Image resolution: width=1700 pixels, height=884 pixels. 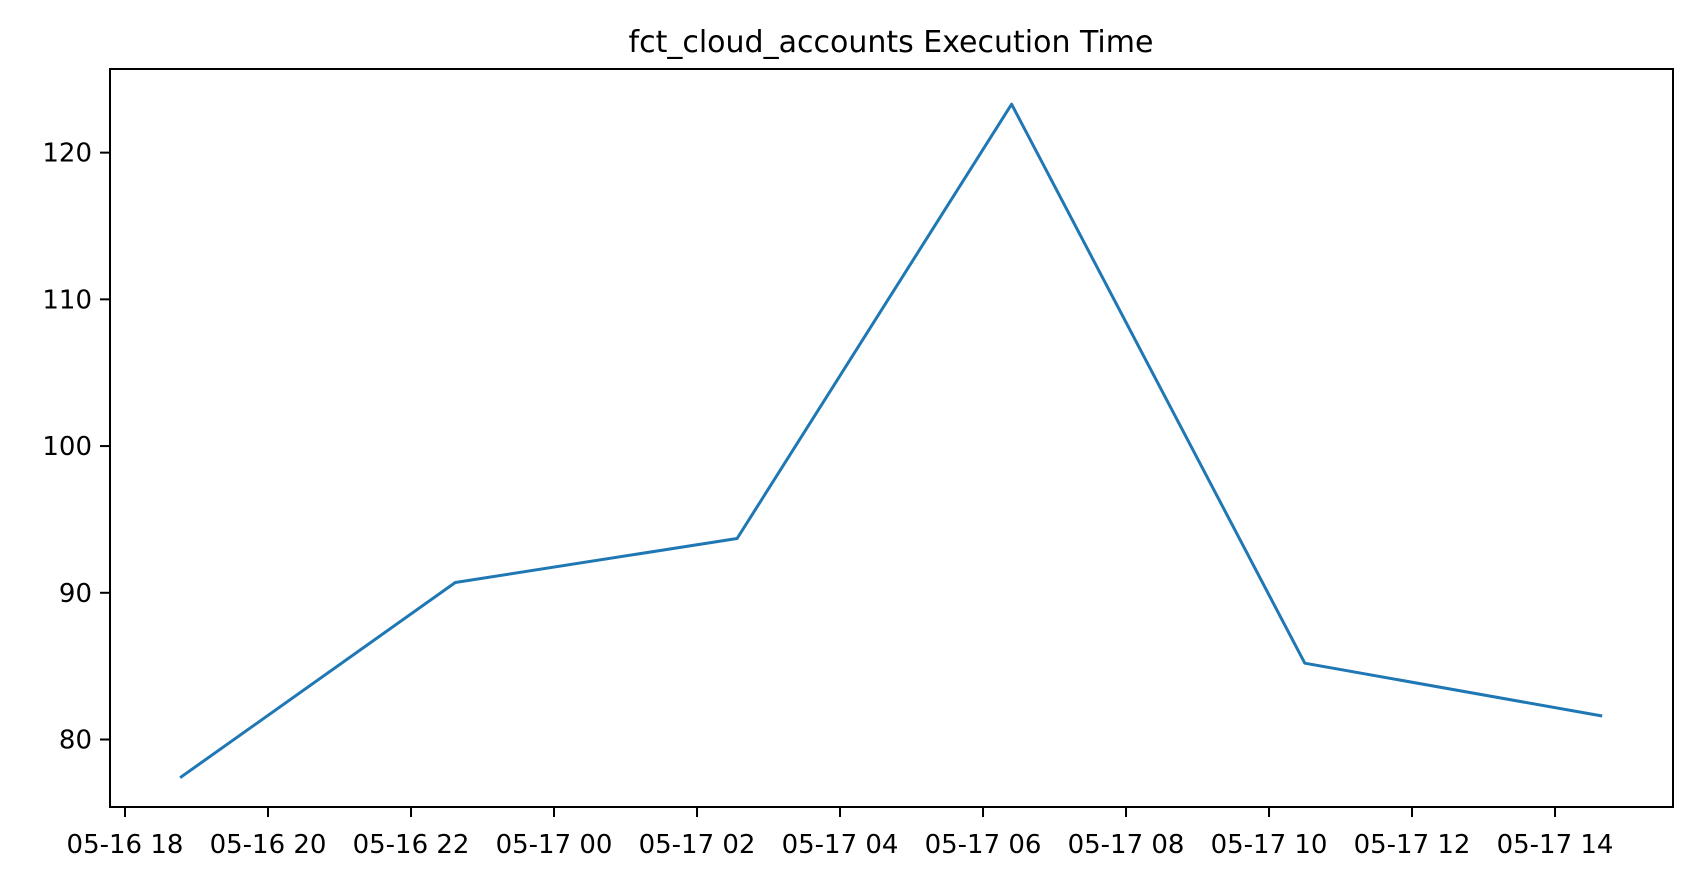 What do you see at coordinates (1269, 845) in the screenshot?
I see `x-tick-label: 05-17 10` at bounding box center [1269, 845].